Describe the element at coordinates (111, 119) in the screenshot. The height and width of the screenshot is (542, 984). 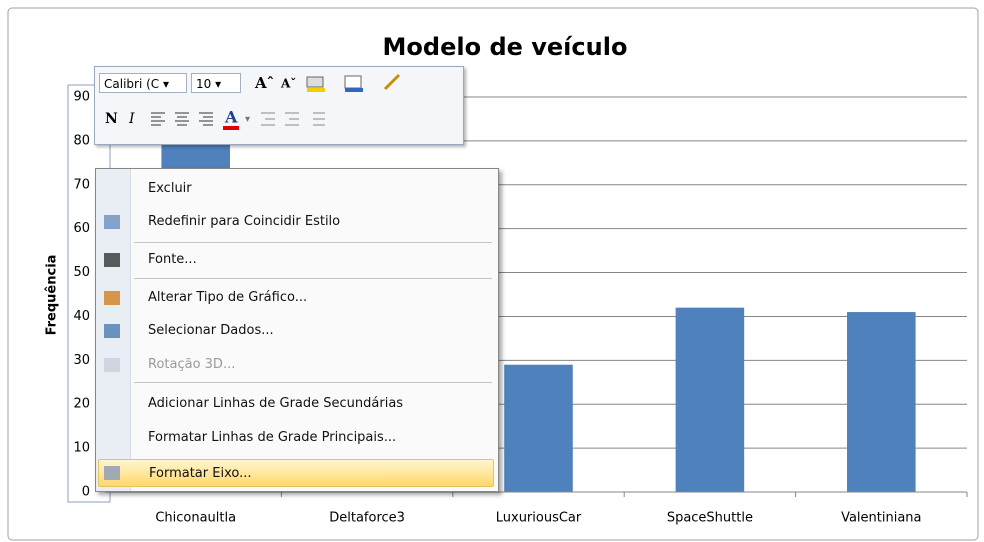
I see `svg-text: N` at that location.